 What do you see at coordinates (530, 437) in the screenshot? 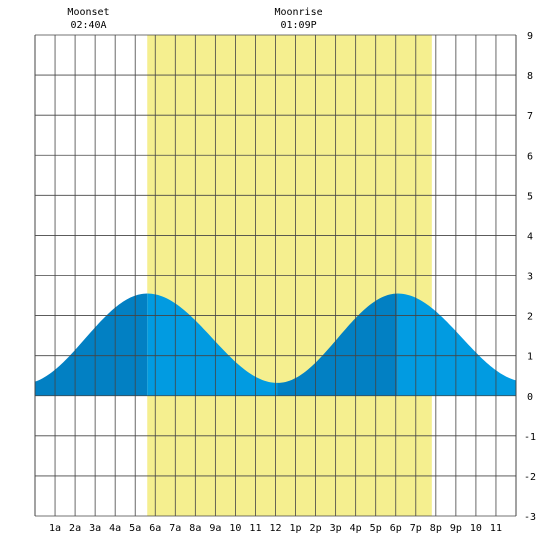
I see `y-tick-label: -1` at bounding box center [530, 437].